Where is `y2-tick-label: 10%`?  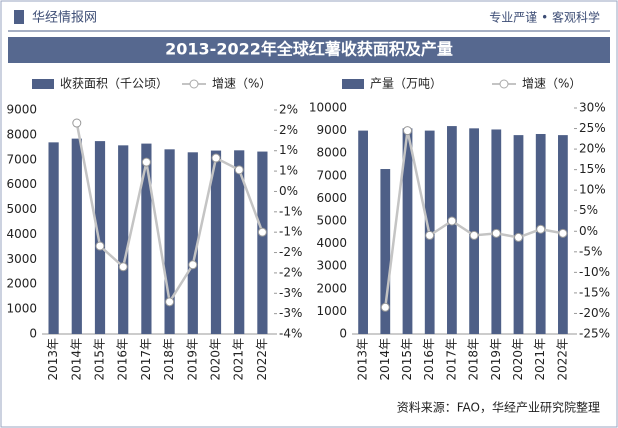
y2-tick-label: 10% is located at coordinates (592, 190).